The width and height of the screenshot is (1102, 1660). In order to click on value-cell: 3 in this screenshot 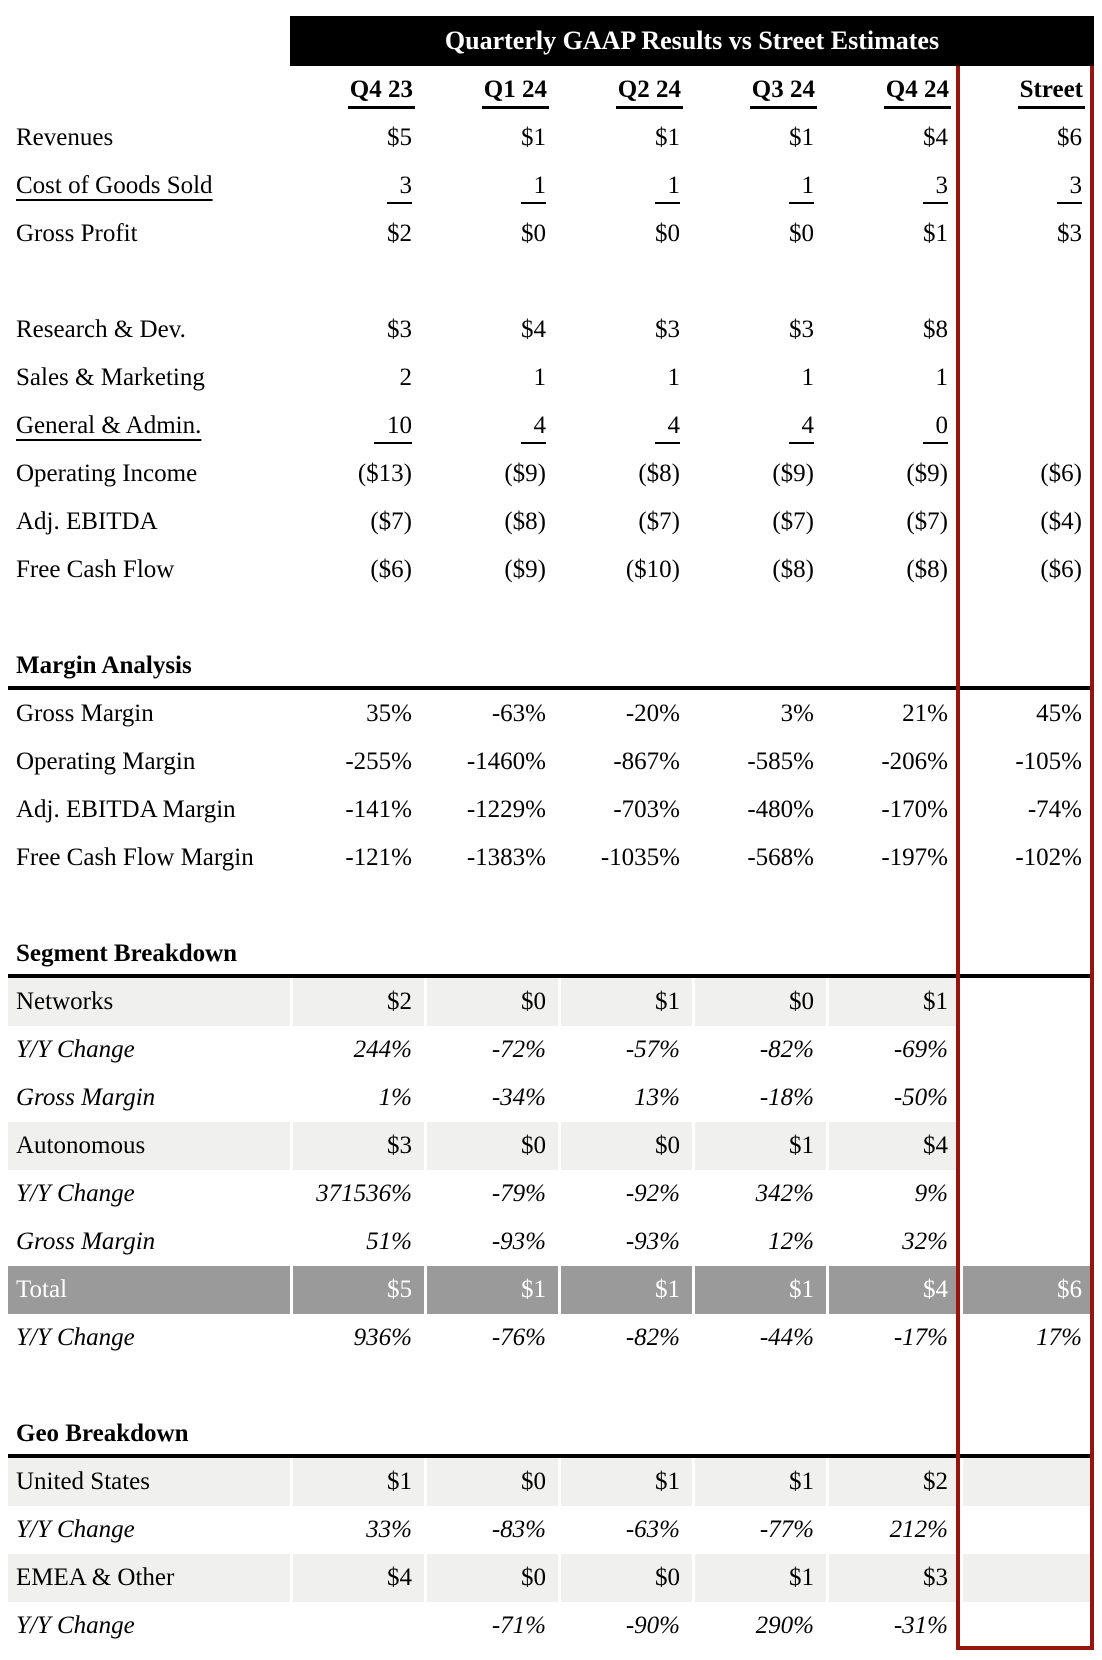, I will do `click(357, 186)`.